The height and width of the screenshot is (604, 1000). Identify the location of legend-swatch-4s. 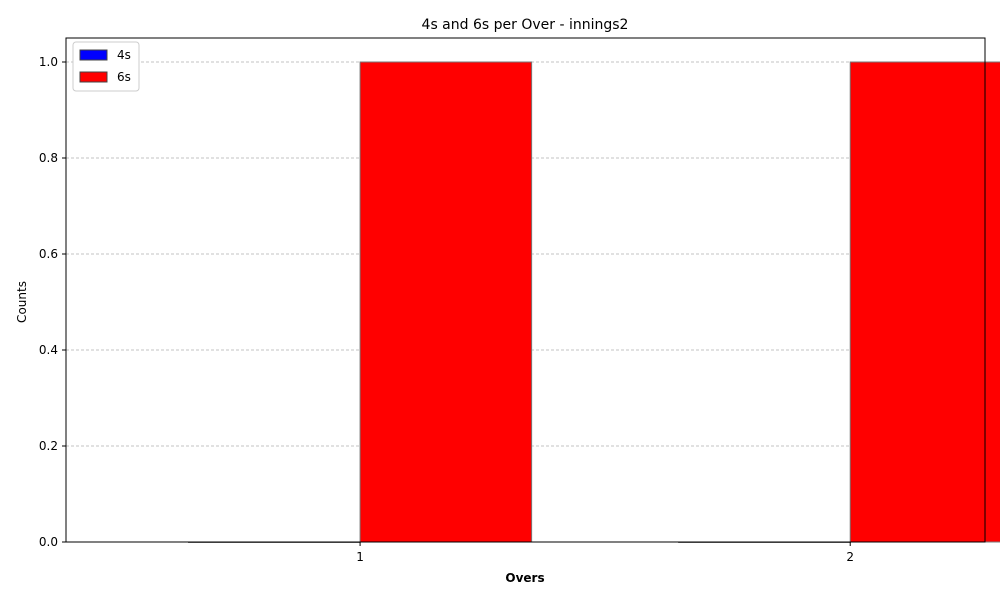
(93, 55).